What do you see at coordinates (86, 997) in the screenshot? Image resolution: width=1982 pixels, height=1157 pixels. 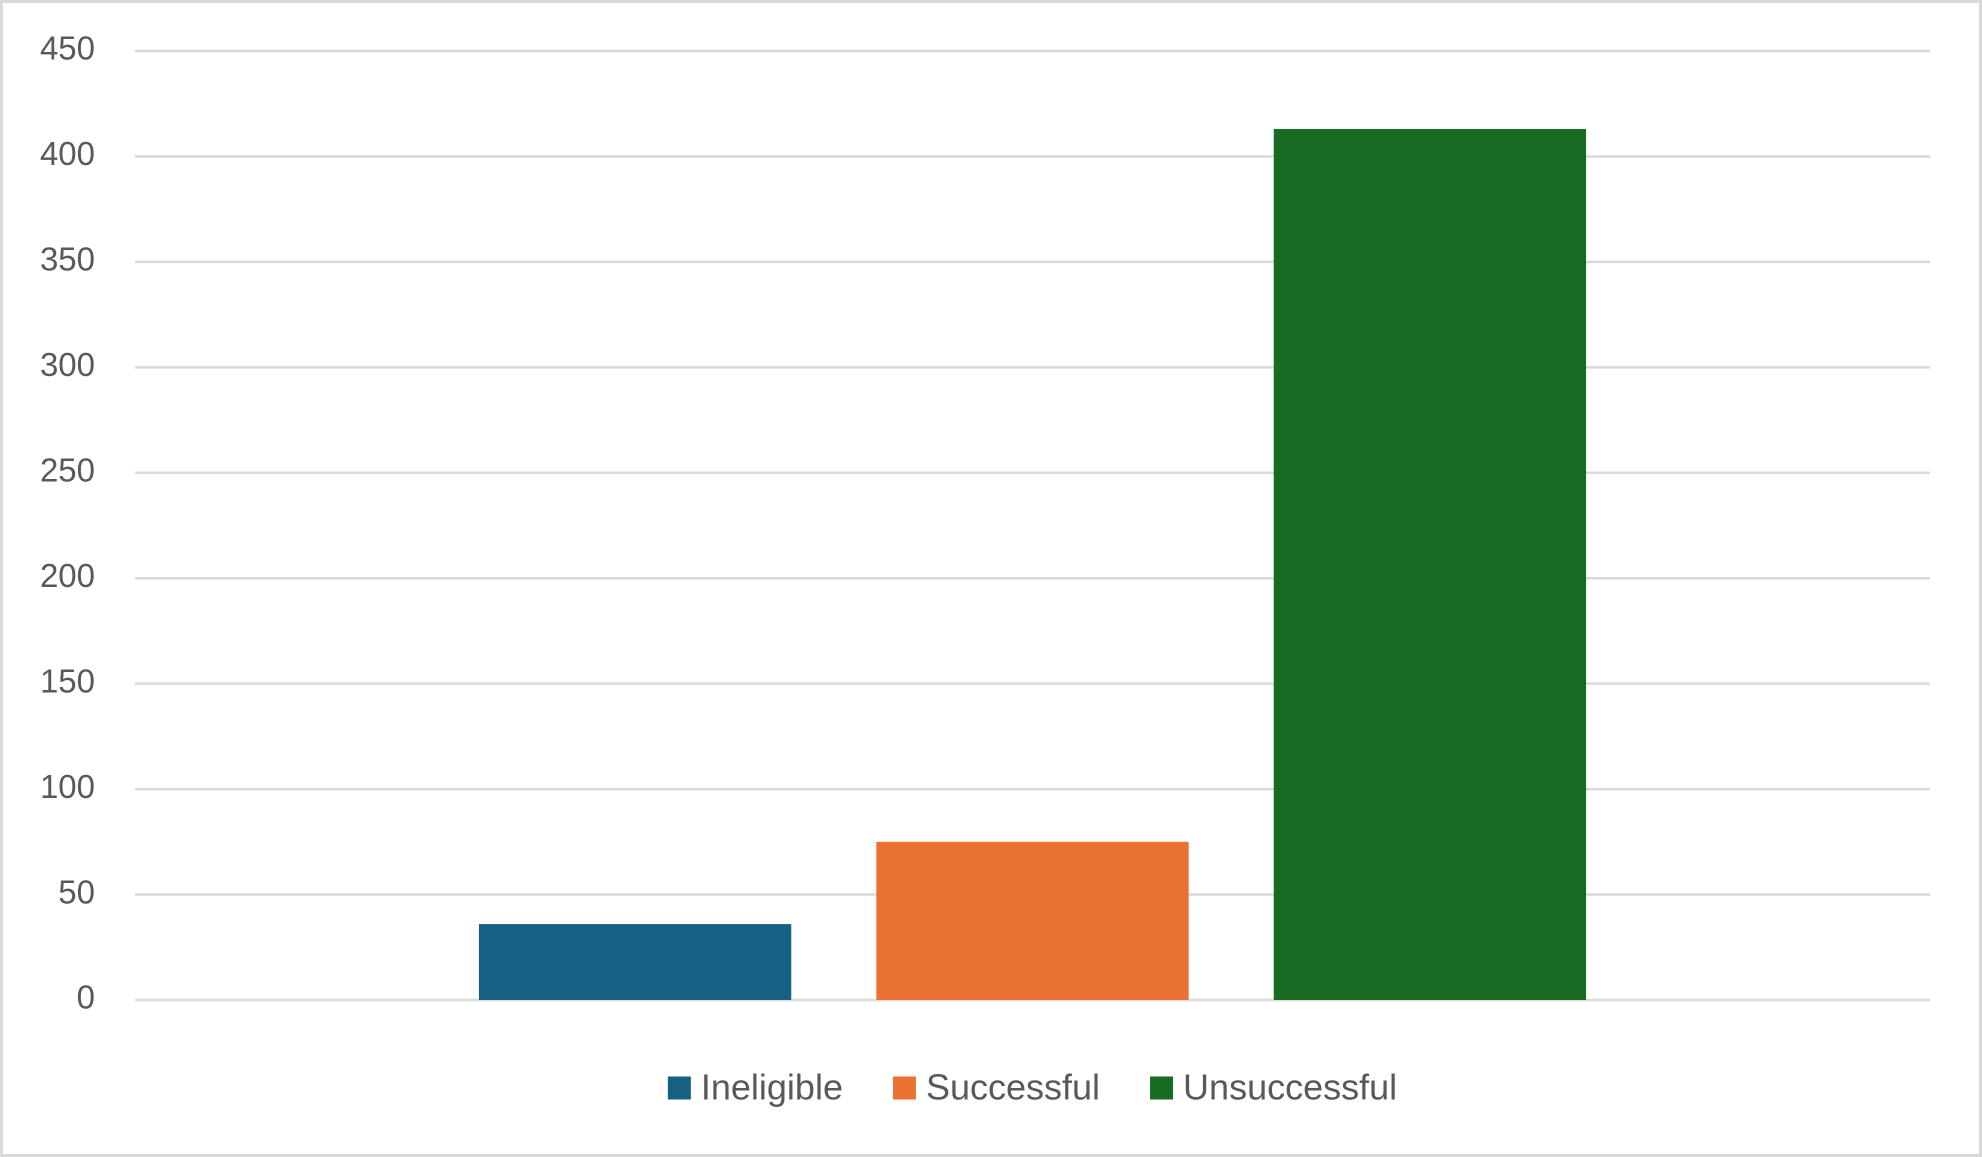 I see `y-tick-label: 0` at bounding box center [86, 997].